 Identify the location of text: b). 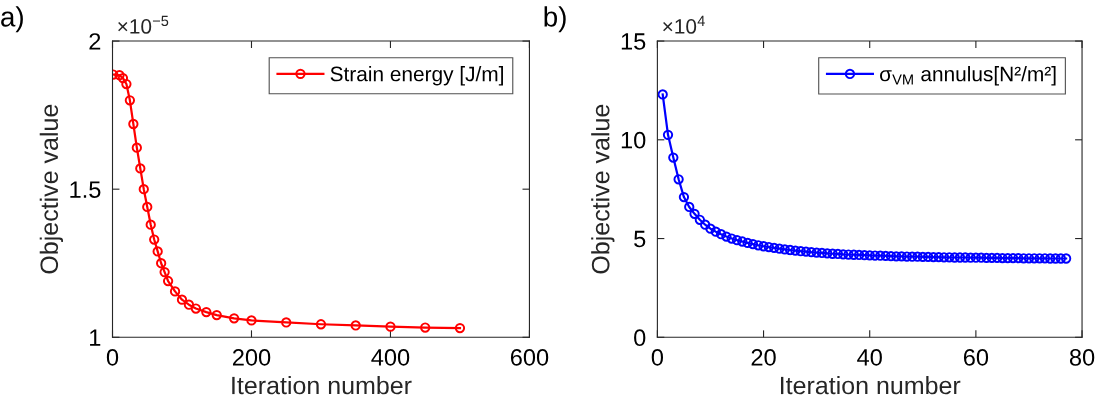
(555, 19).